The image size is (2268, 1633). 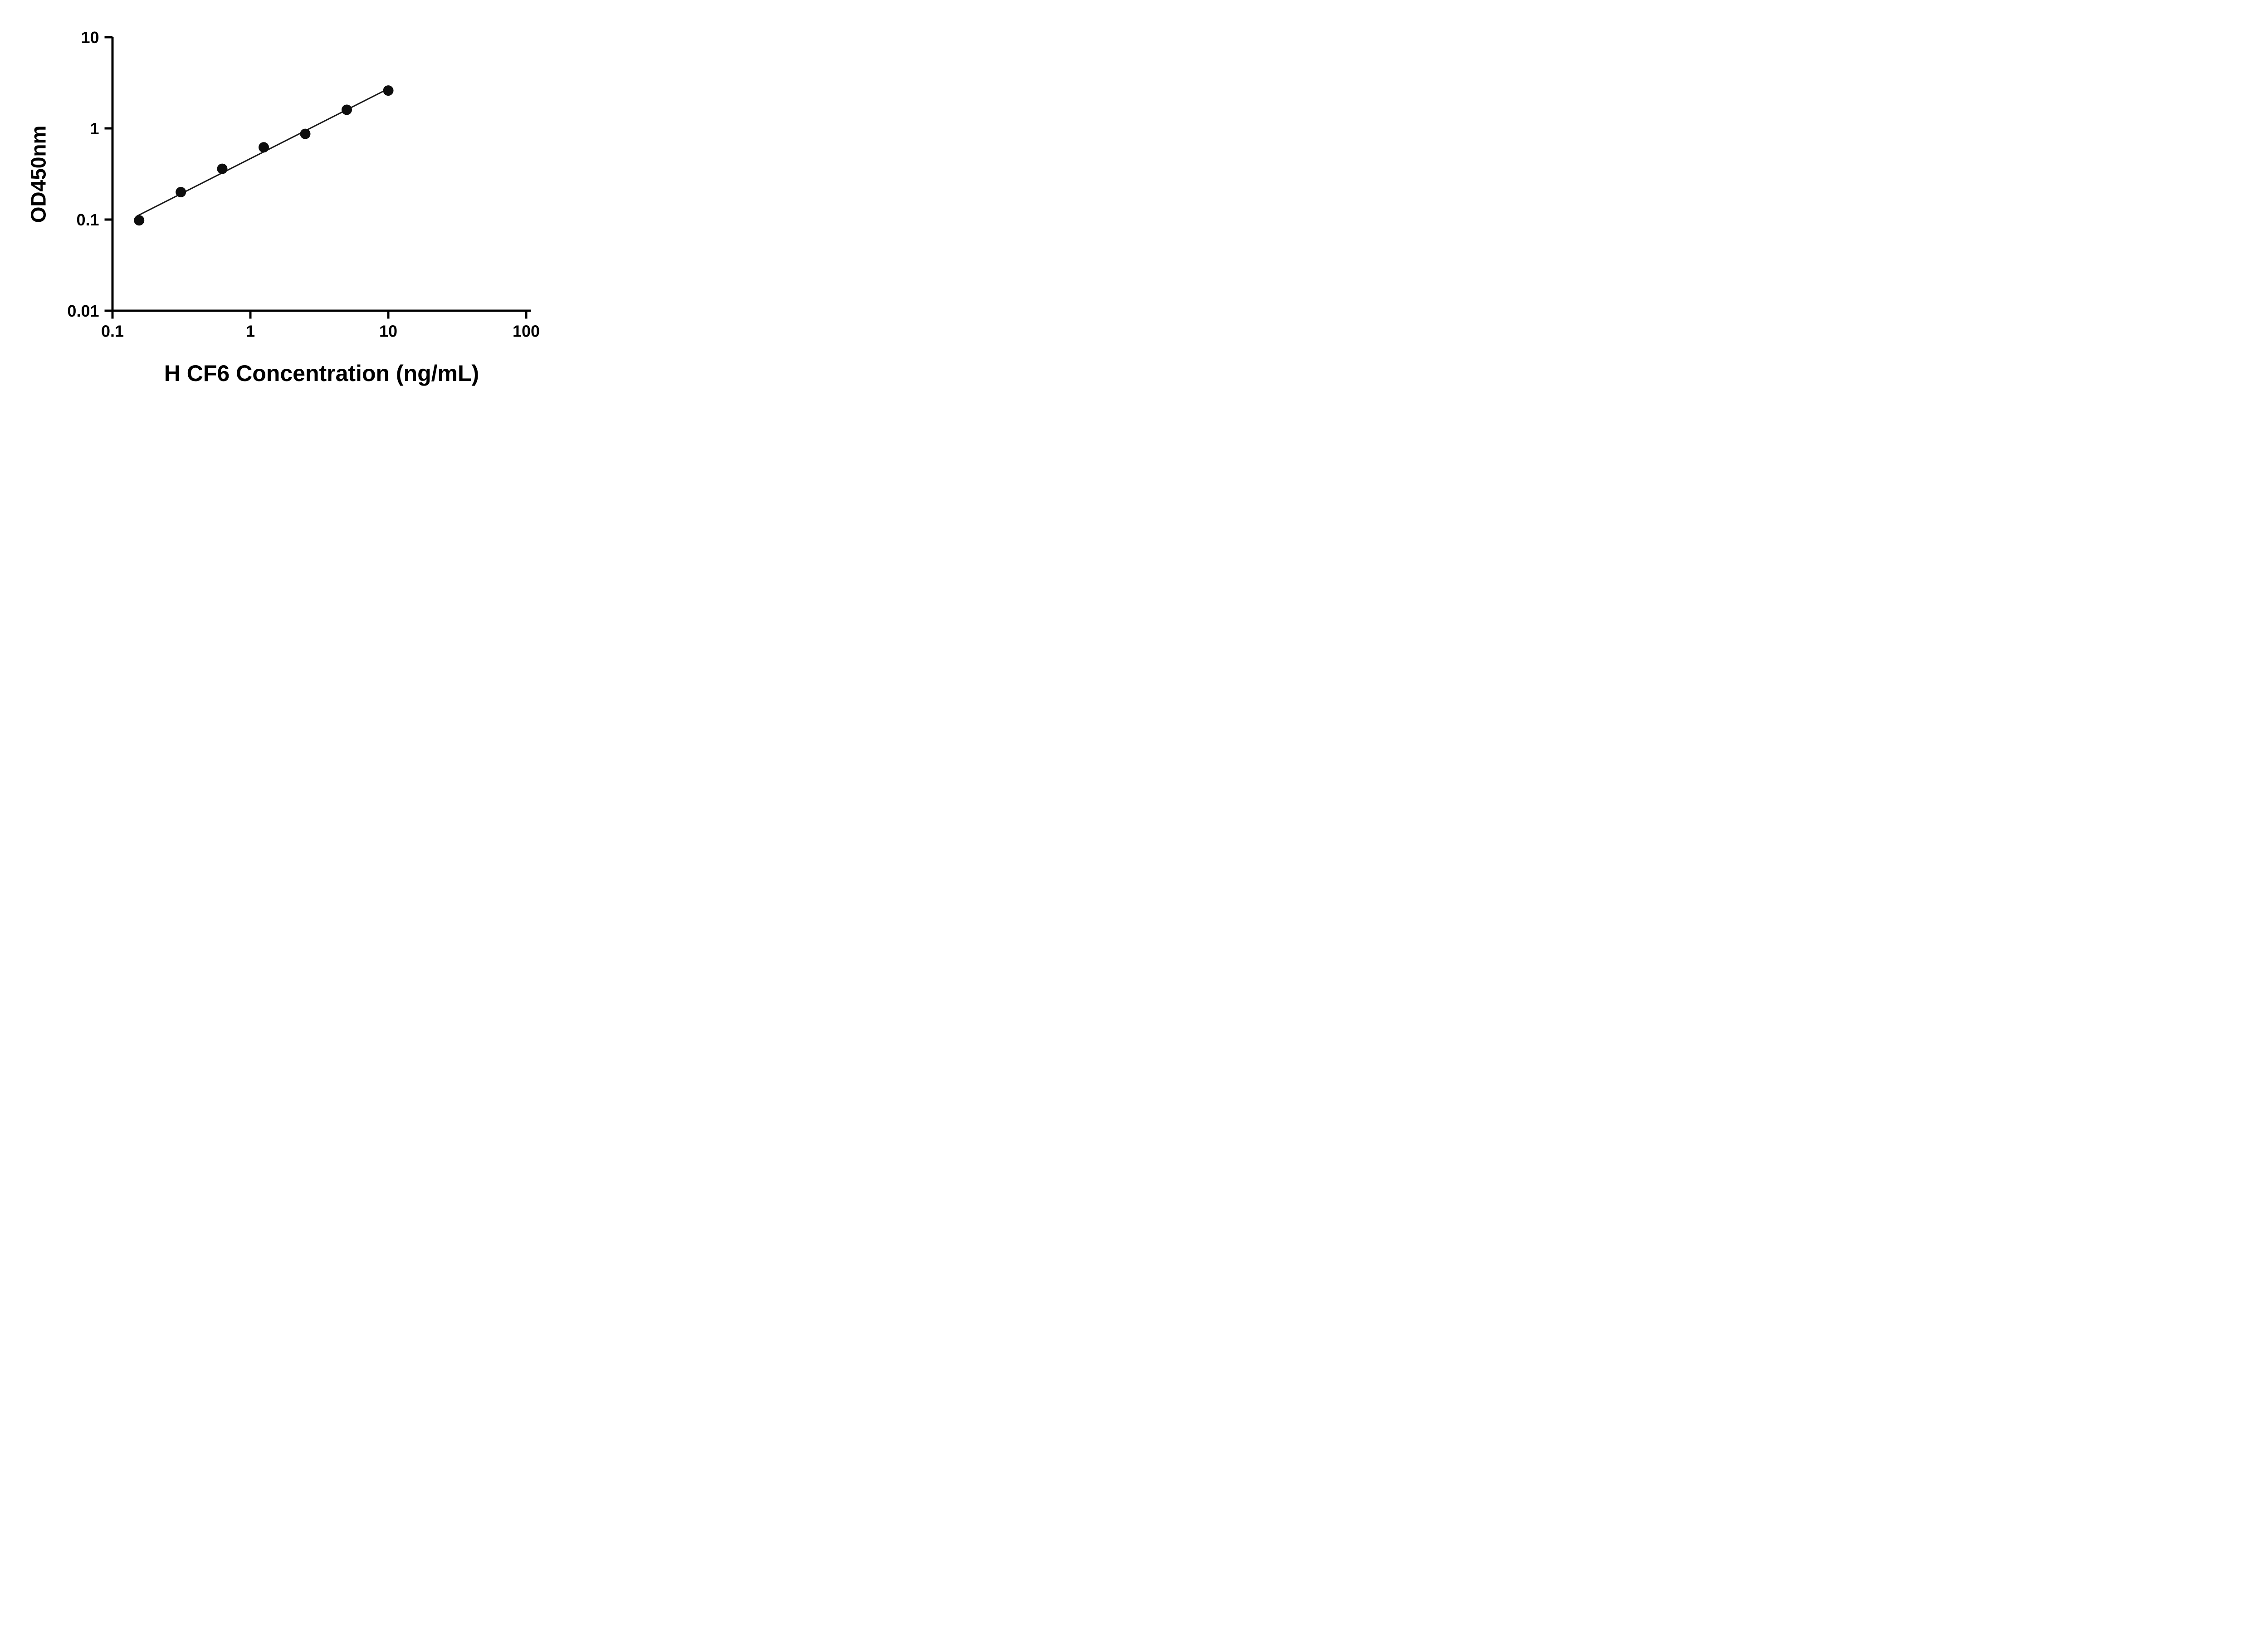 I want to click on y-tick-label: 10, so click(x=90, y=37).